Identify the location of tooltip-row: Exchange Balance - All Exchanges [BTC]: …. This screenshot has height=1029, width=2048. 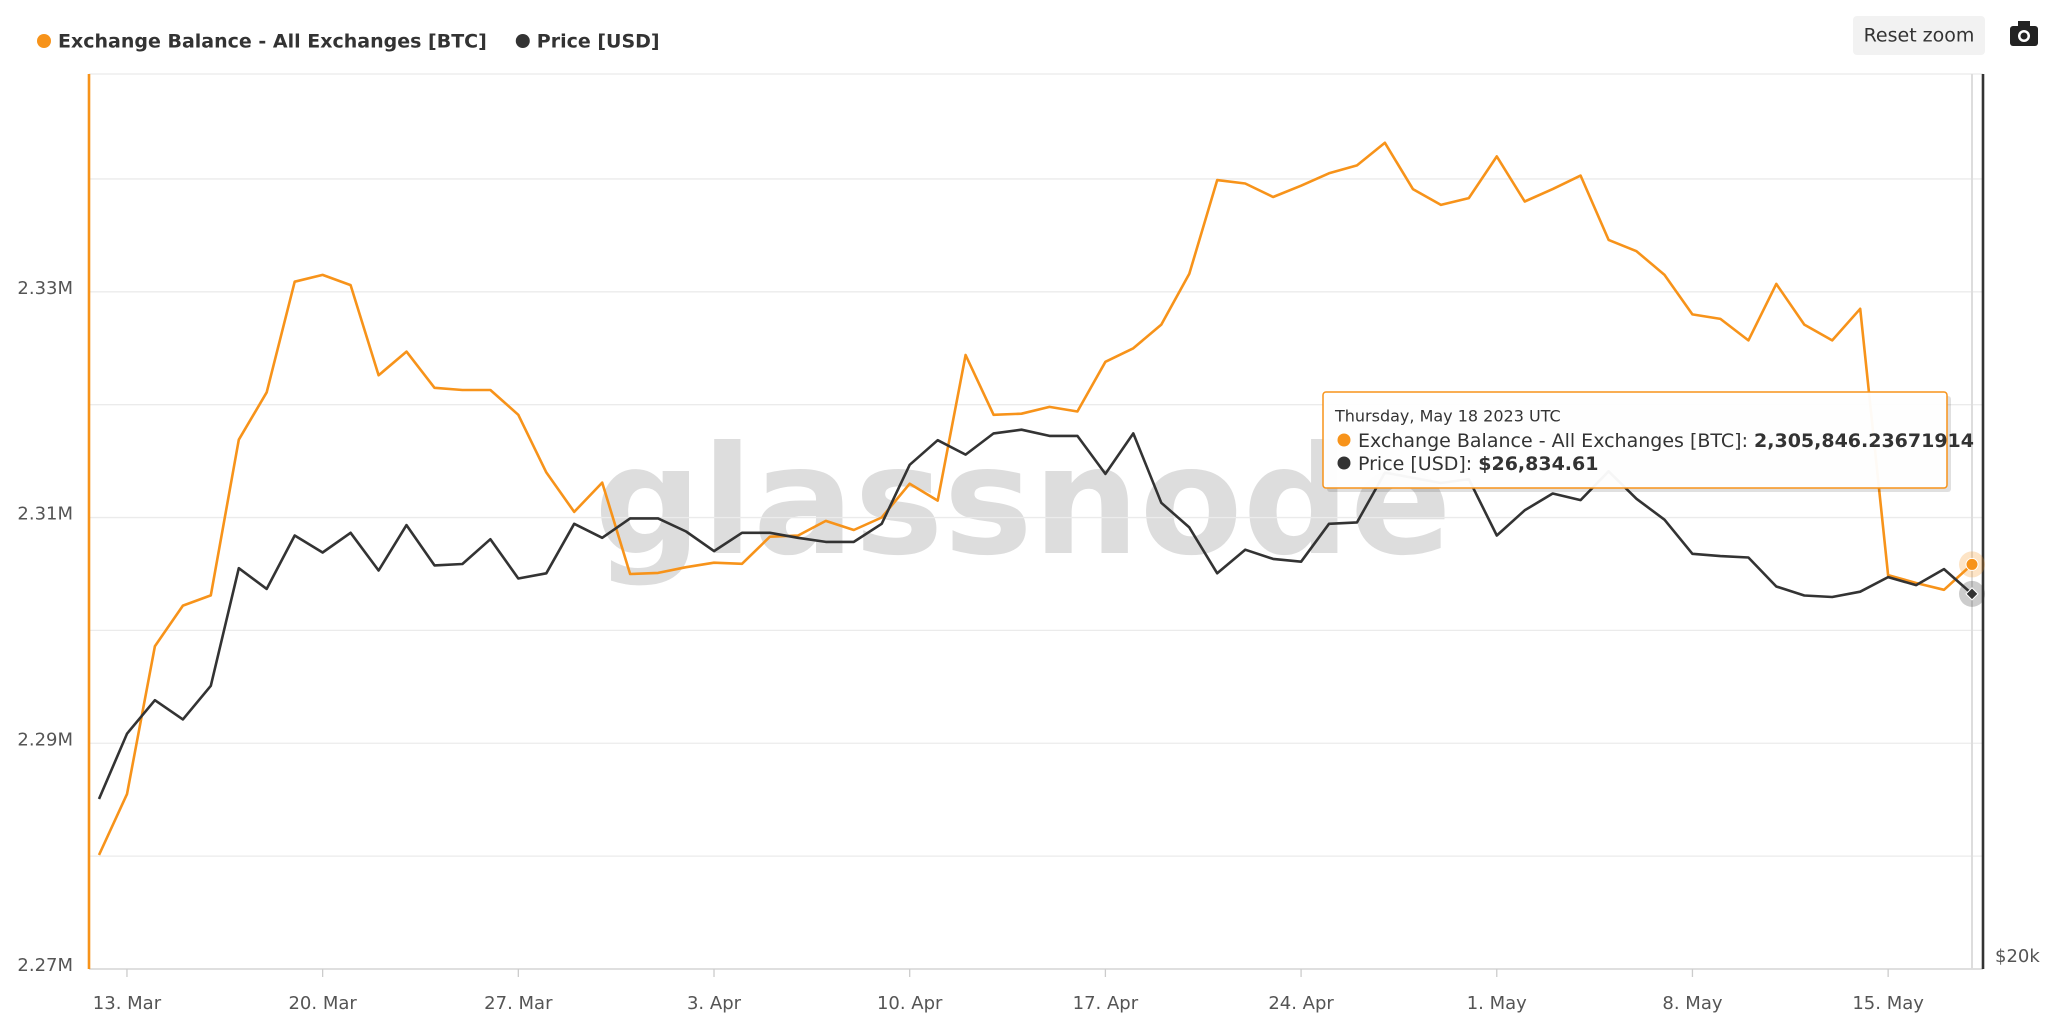
(1666, 441).